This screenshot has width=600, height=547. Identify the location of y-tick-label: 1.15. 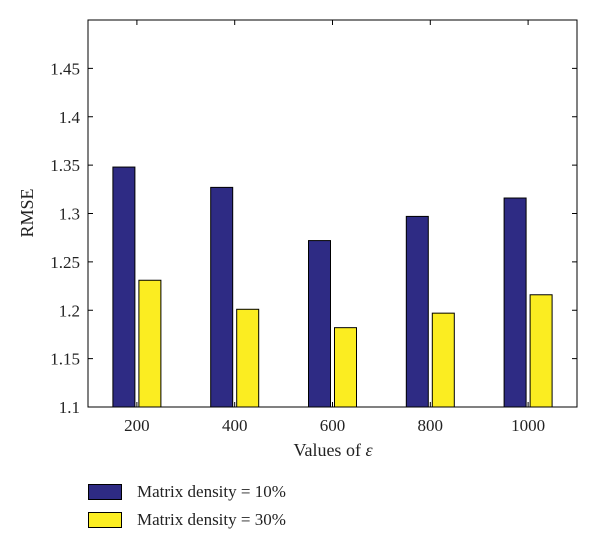
(65, 359).